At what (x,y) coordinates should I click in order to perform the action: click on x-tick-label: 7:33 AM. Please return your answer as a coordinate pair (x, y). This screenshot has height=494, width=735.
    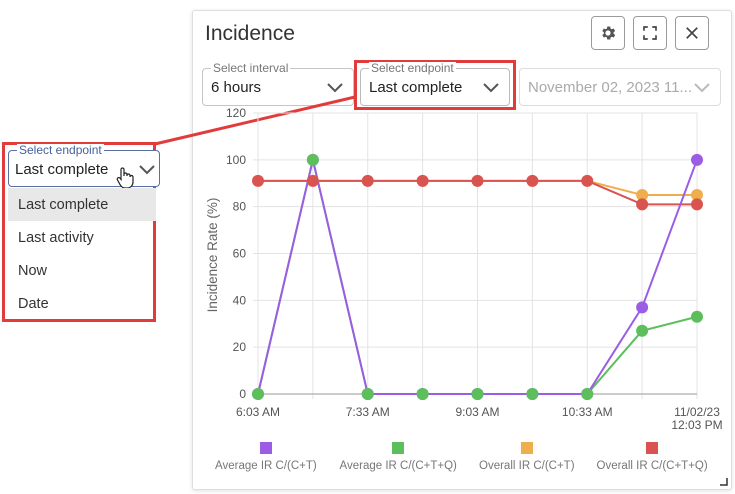
    Looking at the image, I should click on (368, 412).